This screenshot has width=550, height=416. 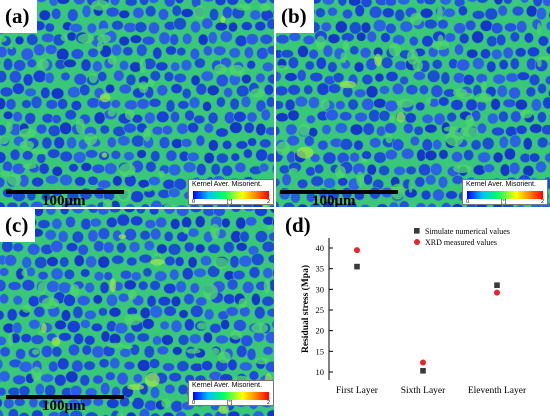 What do you see at coordinates (320, 269) in the screenshot?
I see `y-tick-label: 35` at bounding box center [320, 269].